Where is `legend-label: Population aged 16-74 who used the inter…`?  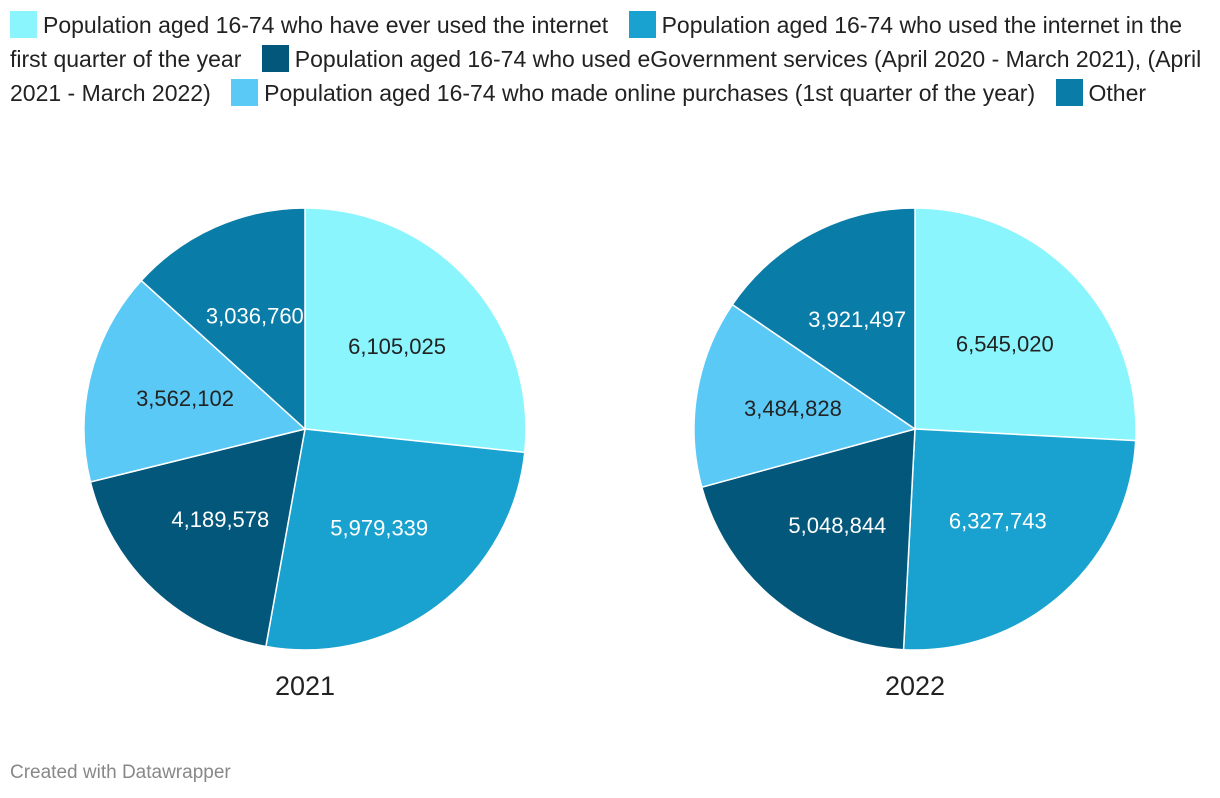 legend-label: Population aged 16-74 who used the inter… is located at coordinates (596, 42).